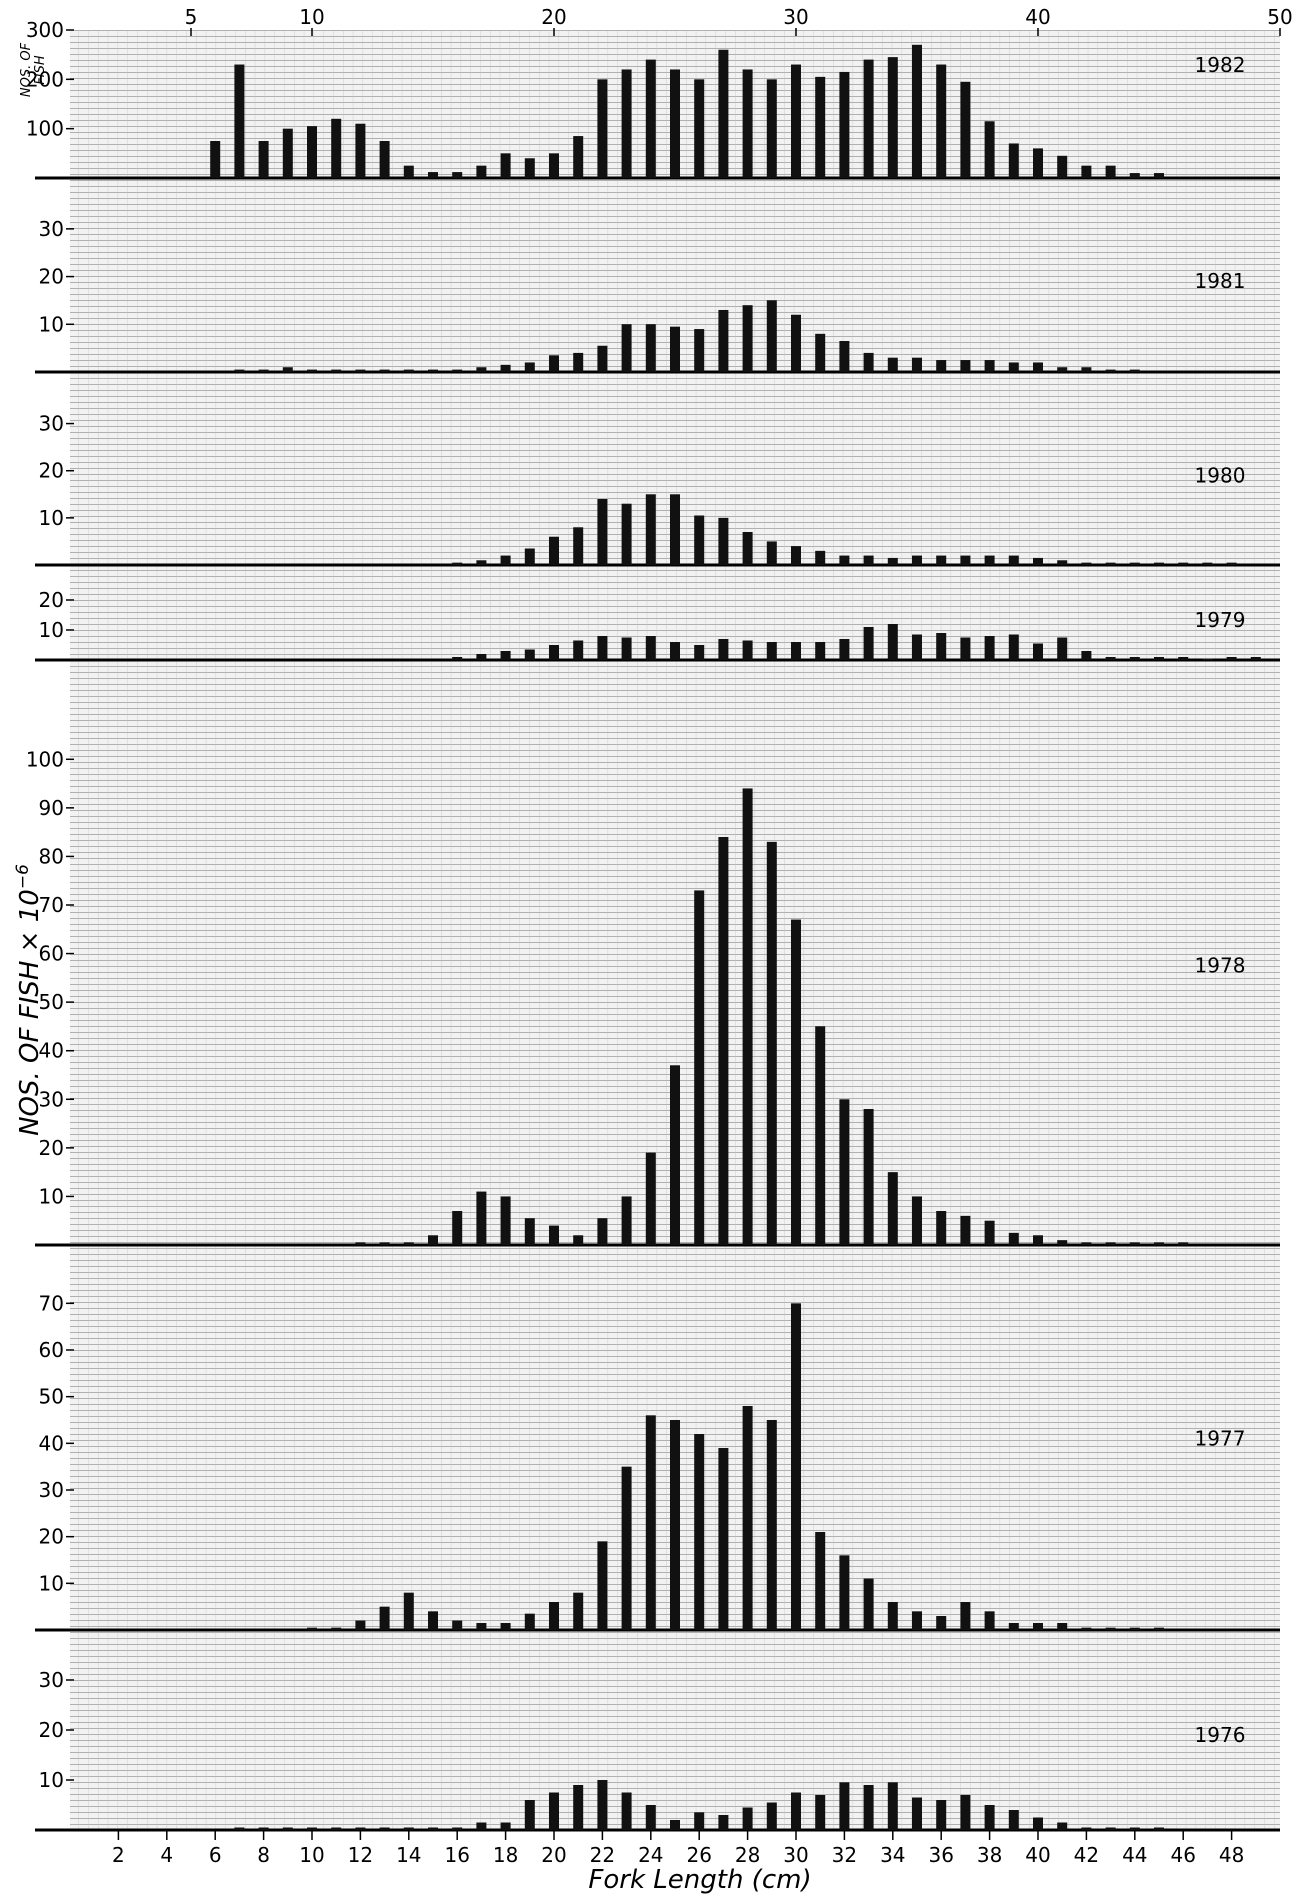 Image resolution: width=1309 pixels, height=1902 pixels. What do you see at coordinates (29, 1000) in the screenshot?
I see `y-axis-title: NOS. OF FISH × 10−6` at bounding box center [29, 1000].